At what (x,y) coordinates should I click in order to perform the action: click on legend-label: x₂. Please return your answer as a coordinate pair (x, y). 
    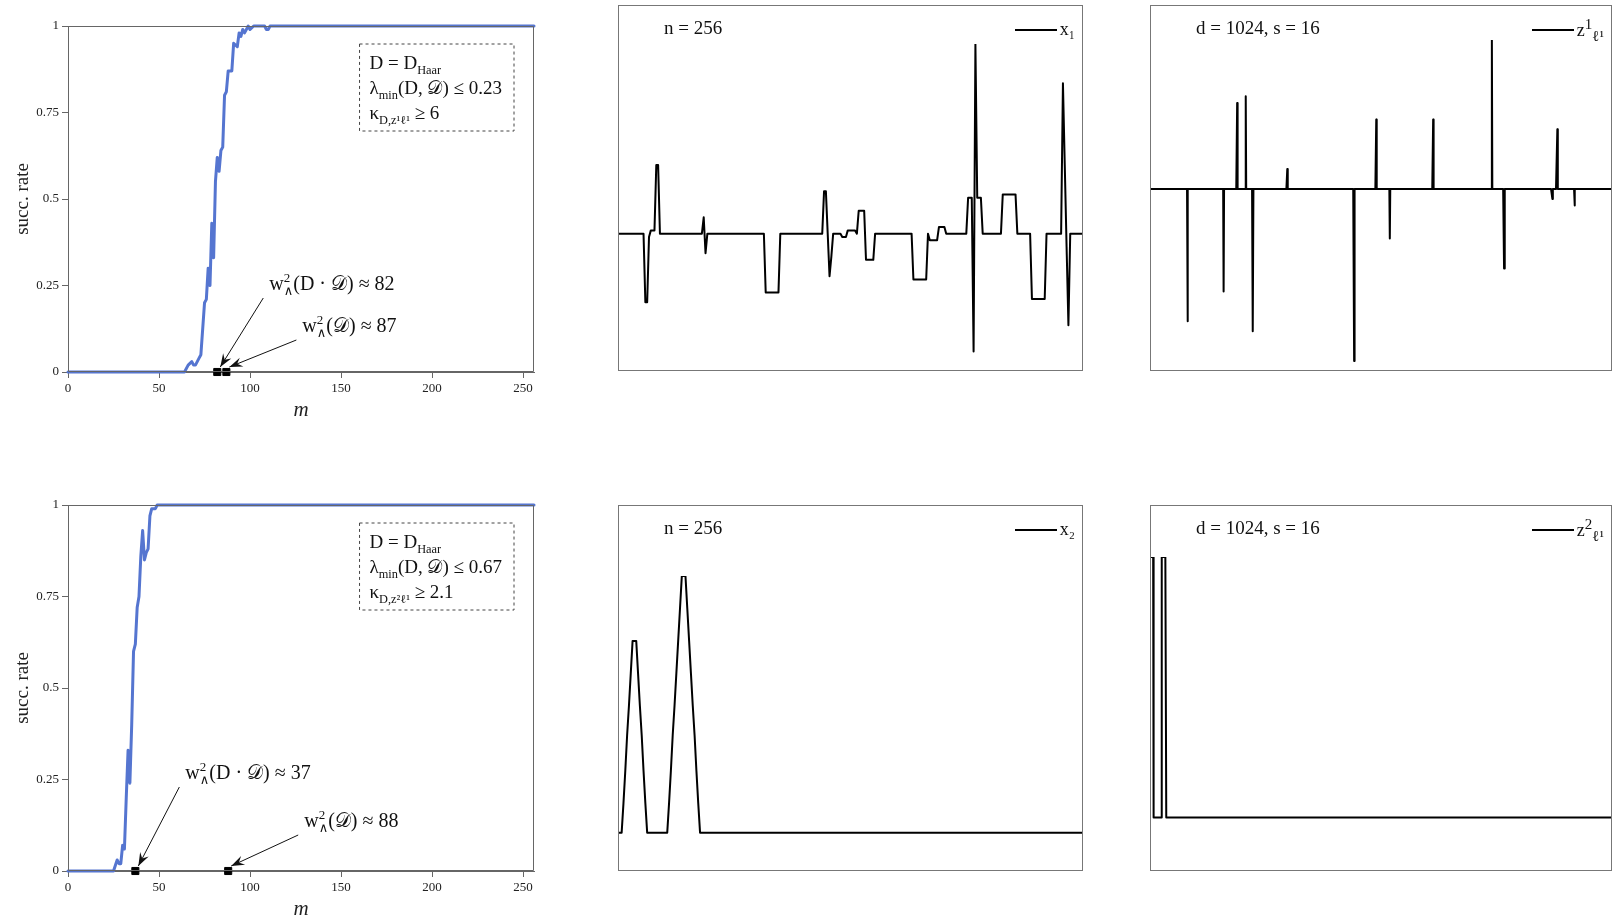
    Looking at the image, I should click on (1067, 530).